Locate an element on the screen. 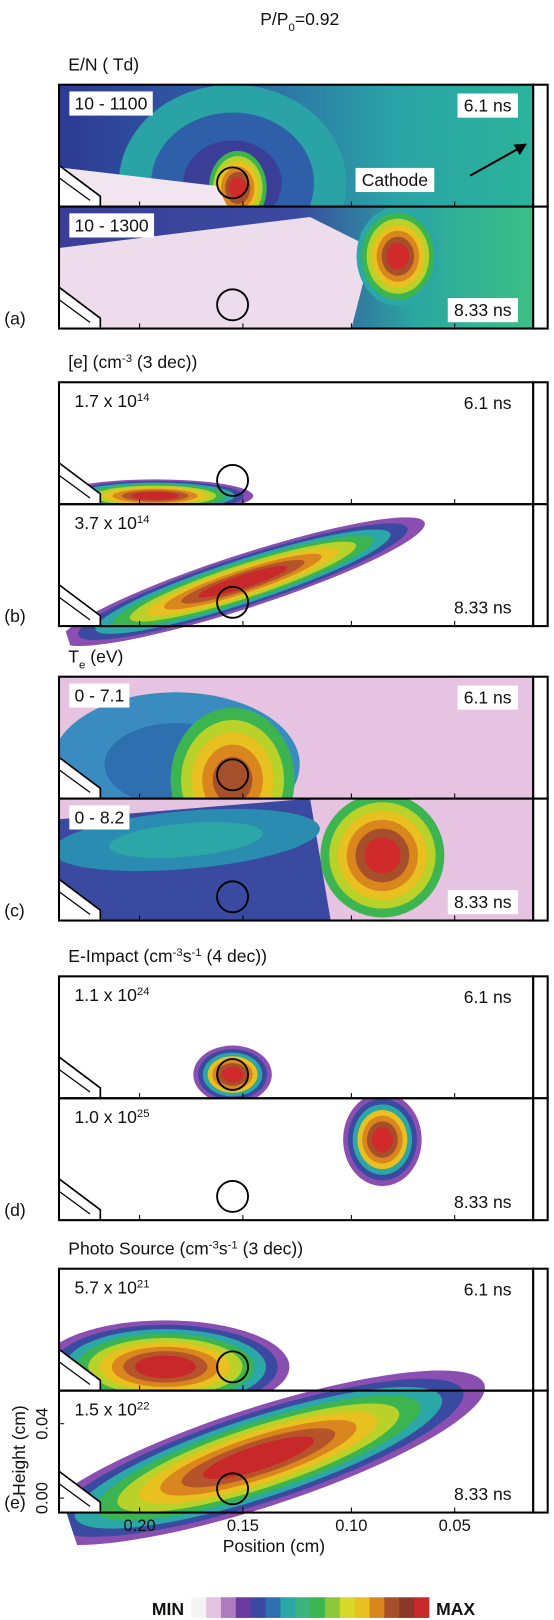  range-label: 1.0 x 1025 is located at coordinates (112, 1117).